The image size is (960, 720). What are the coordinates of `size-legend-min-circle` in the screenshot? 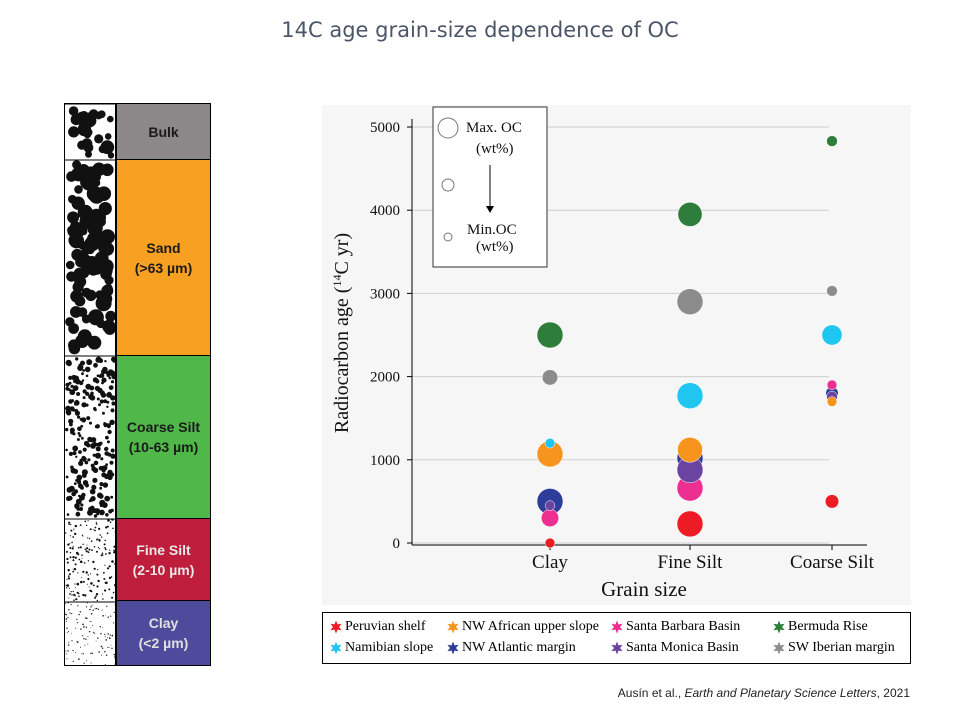 It's located at (448, 237).